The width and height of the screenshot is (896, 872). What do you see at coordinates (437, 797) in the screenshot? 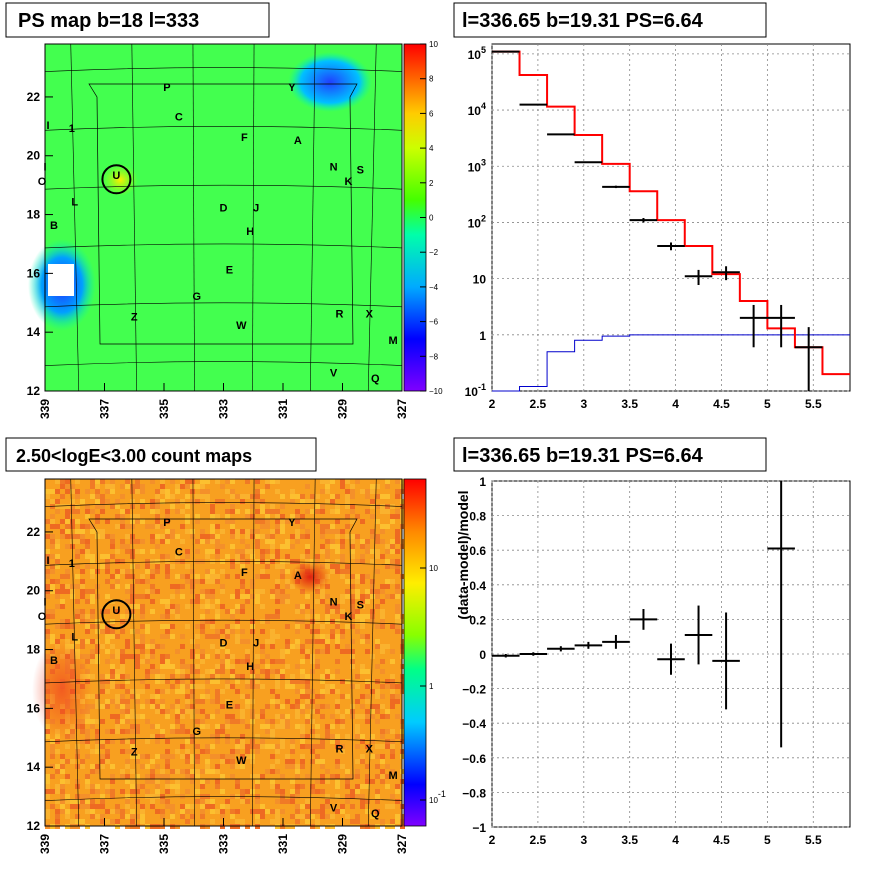
I see `cbar2-label-2: 10-1` at bounding box center [437, 797].